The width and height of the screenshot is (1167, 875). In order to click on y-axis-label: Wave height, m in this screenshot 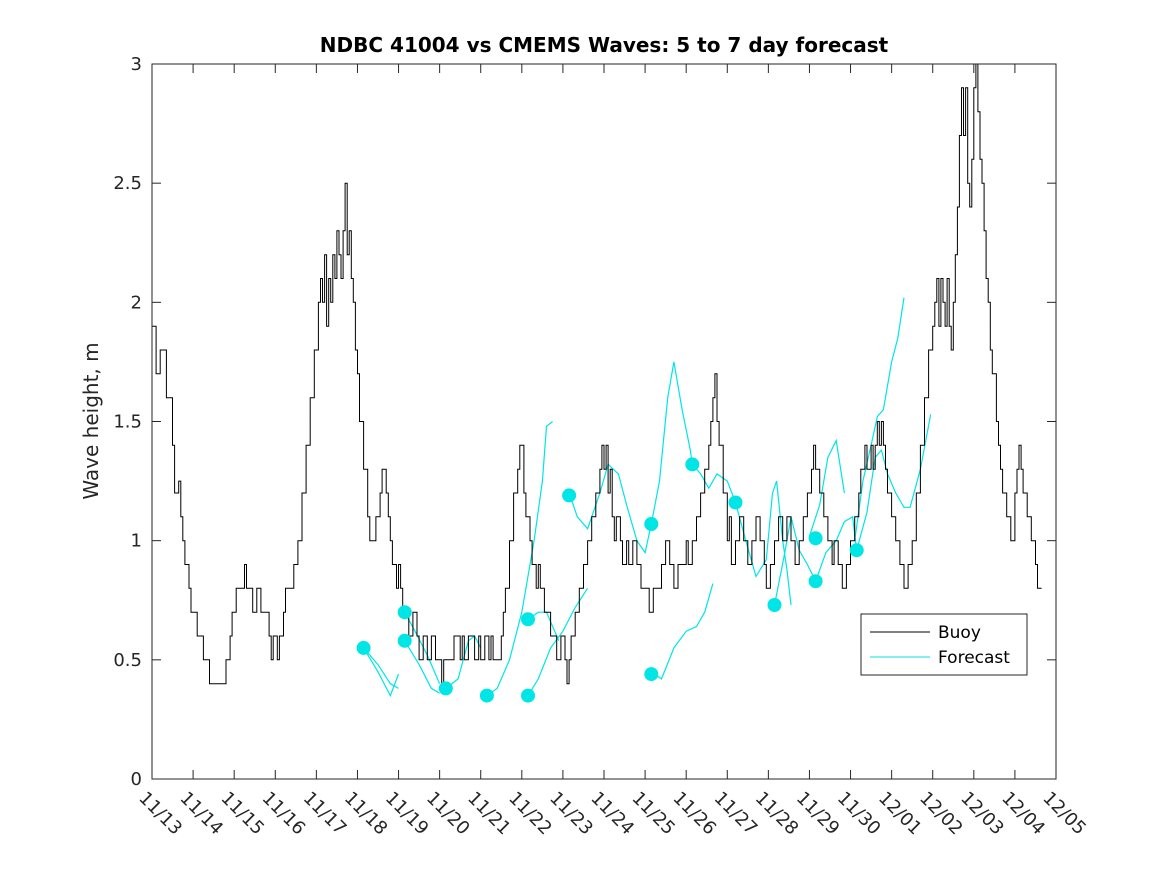, I will do `click(91, 420)`.